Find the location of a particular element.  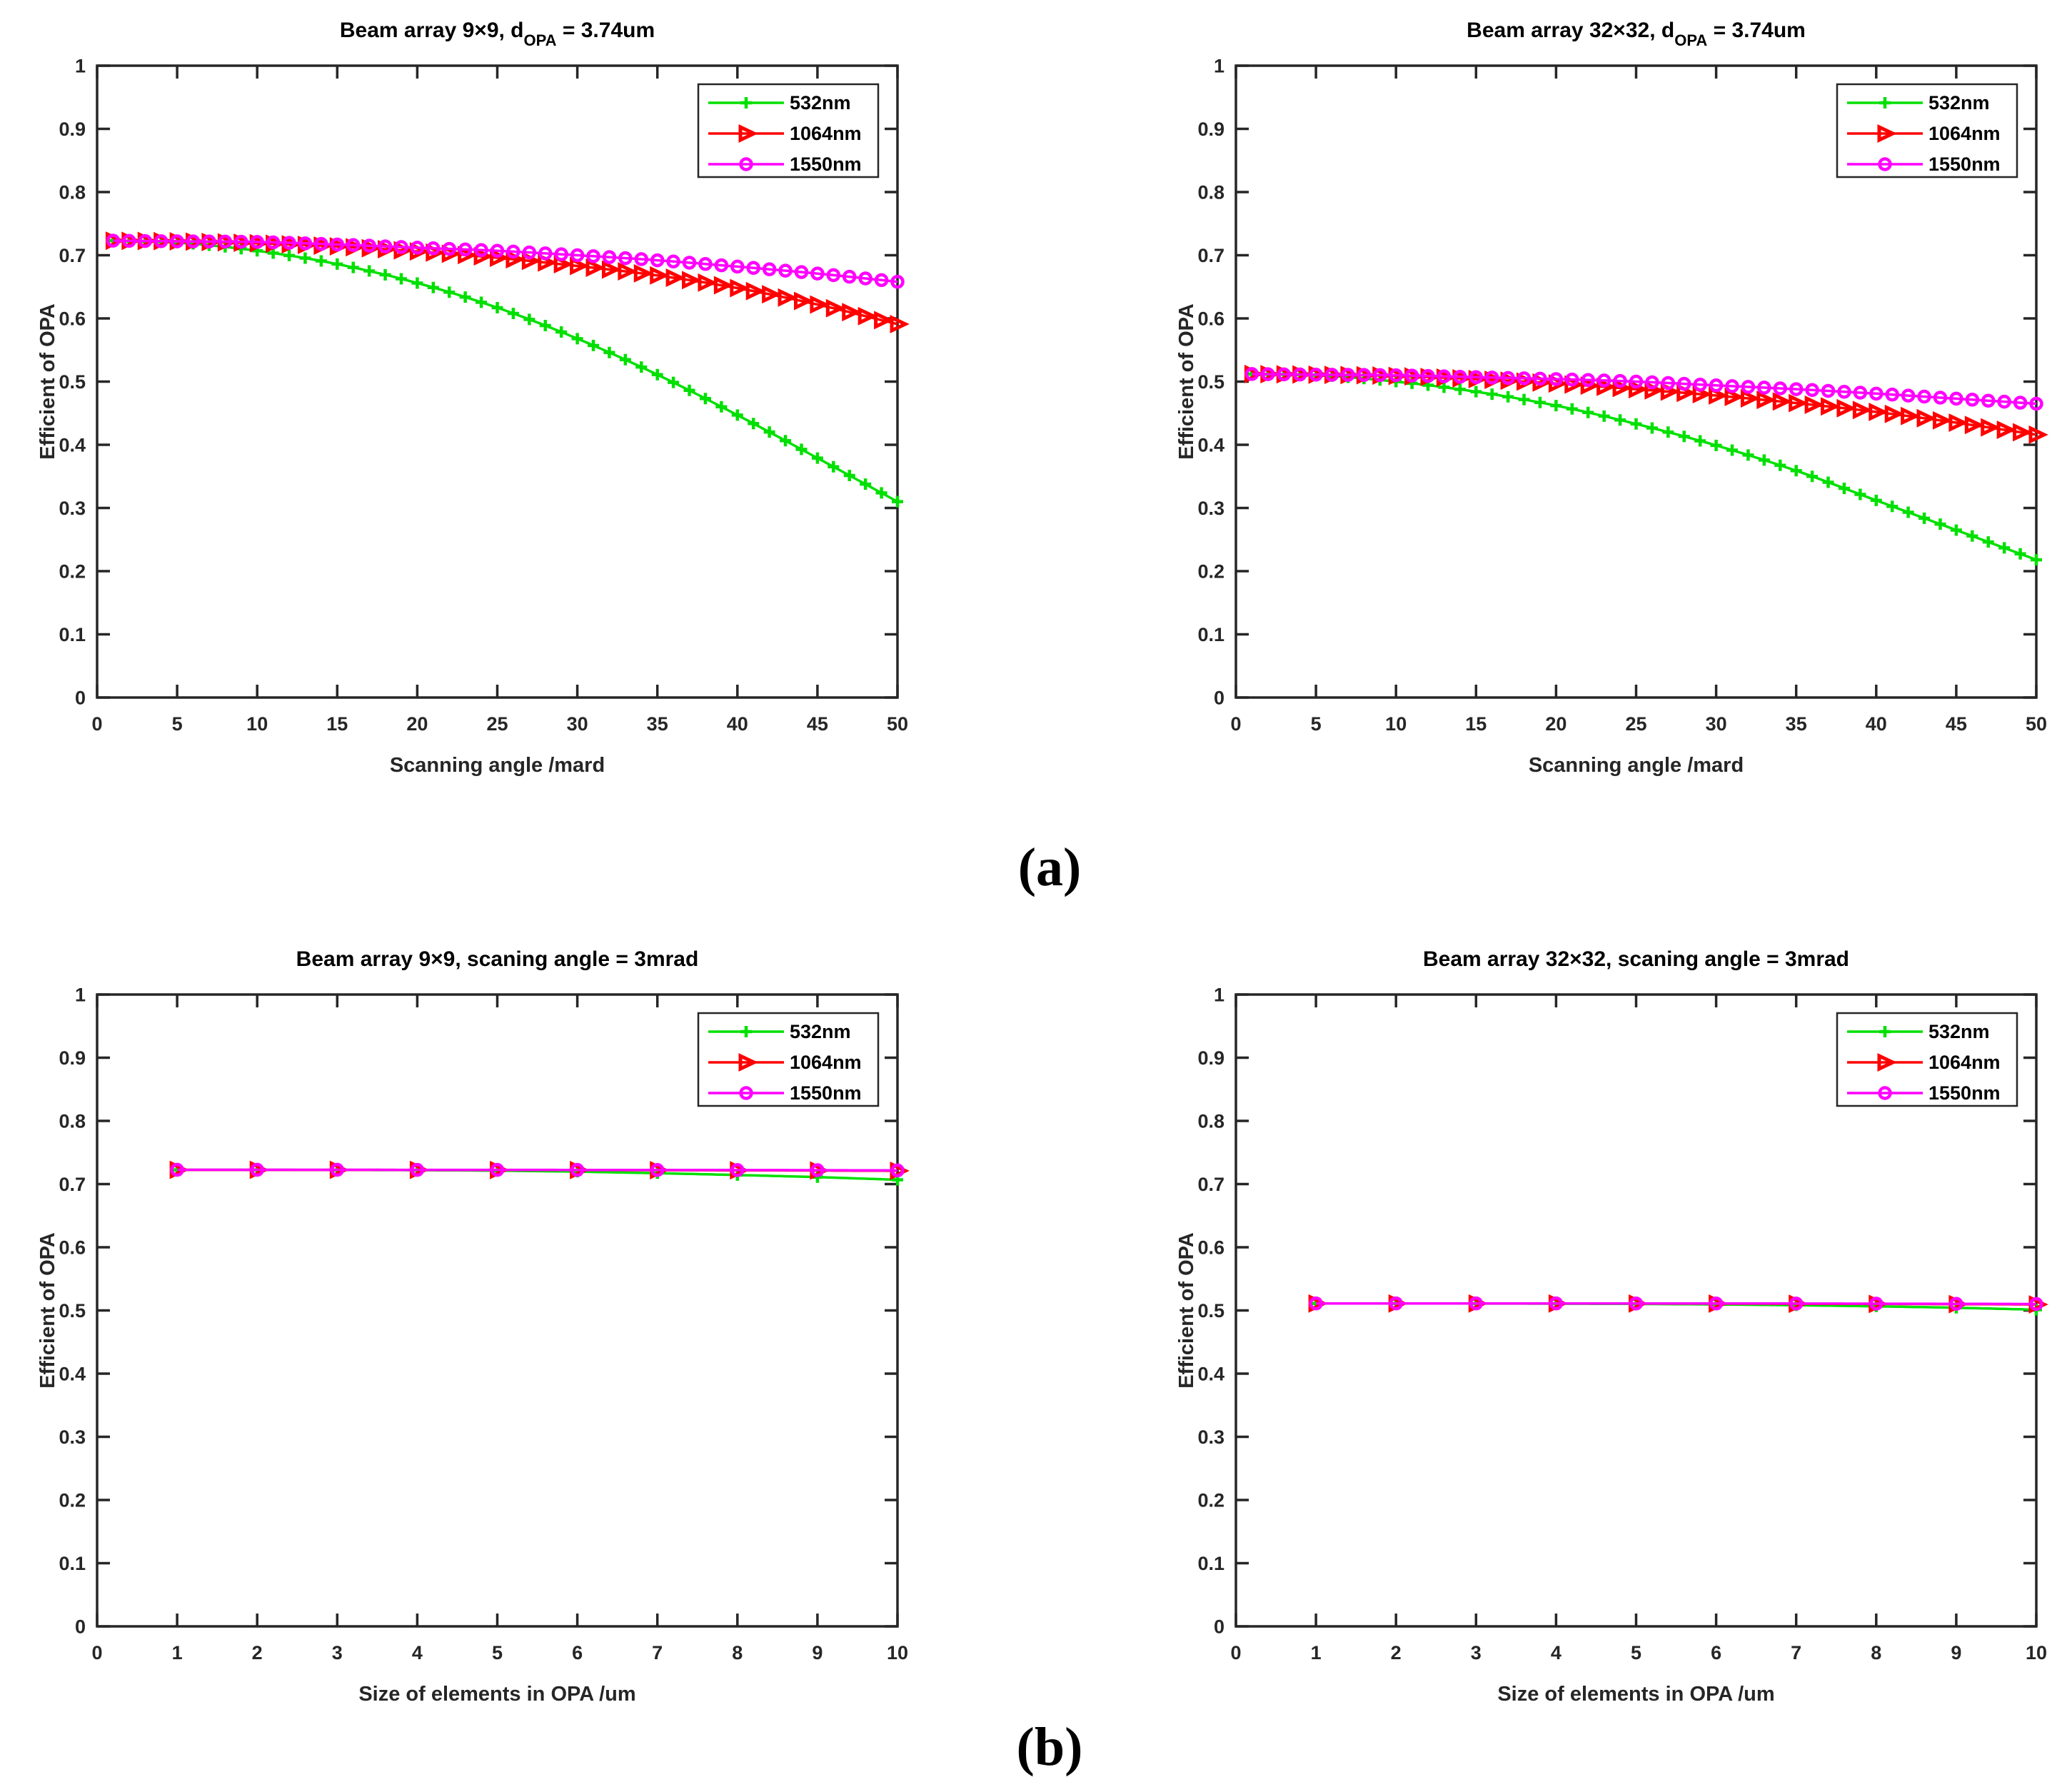

x-tick-label: 9 is located at coordinates (818, 1652).